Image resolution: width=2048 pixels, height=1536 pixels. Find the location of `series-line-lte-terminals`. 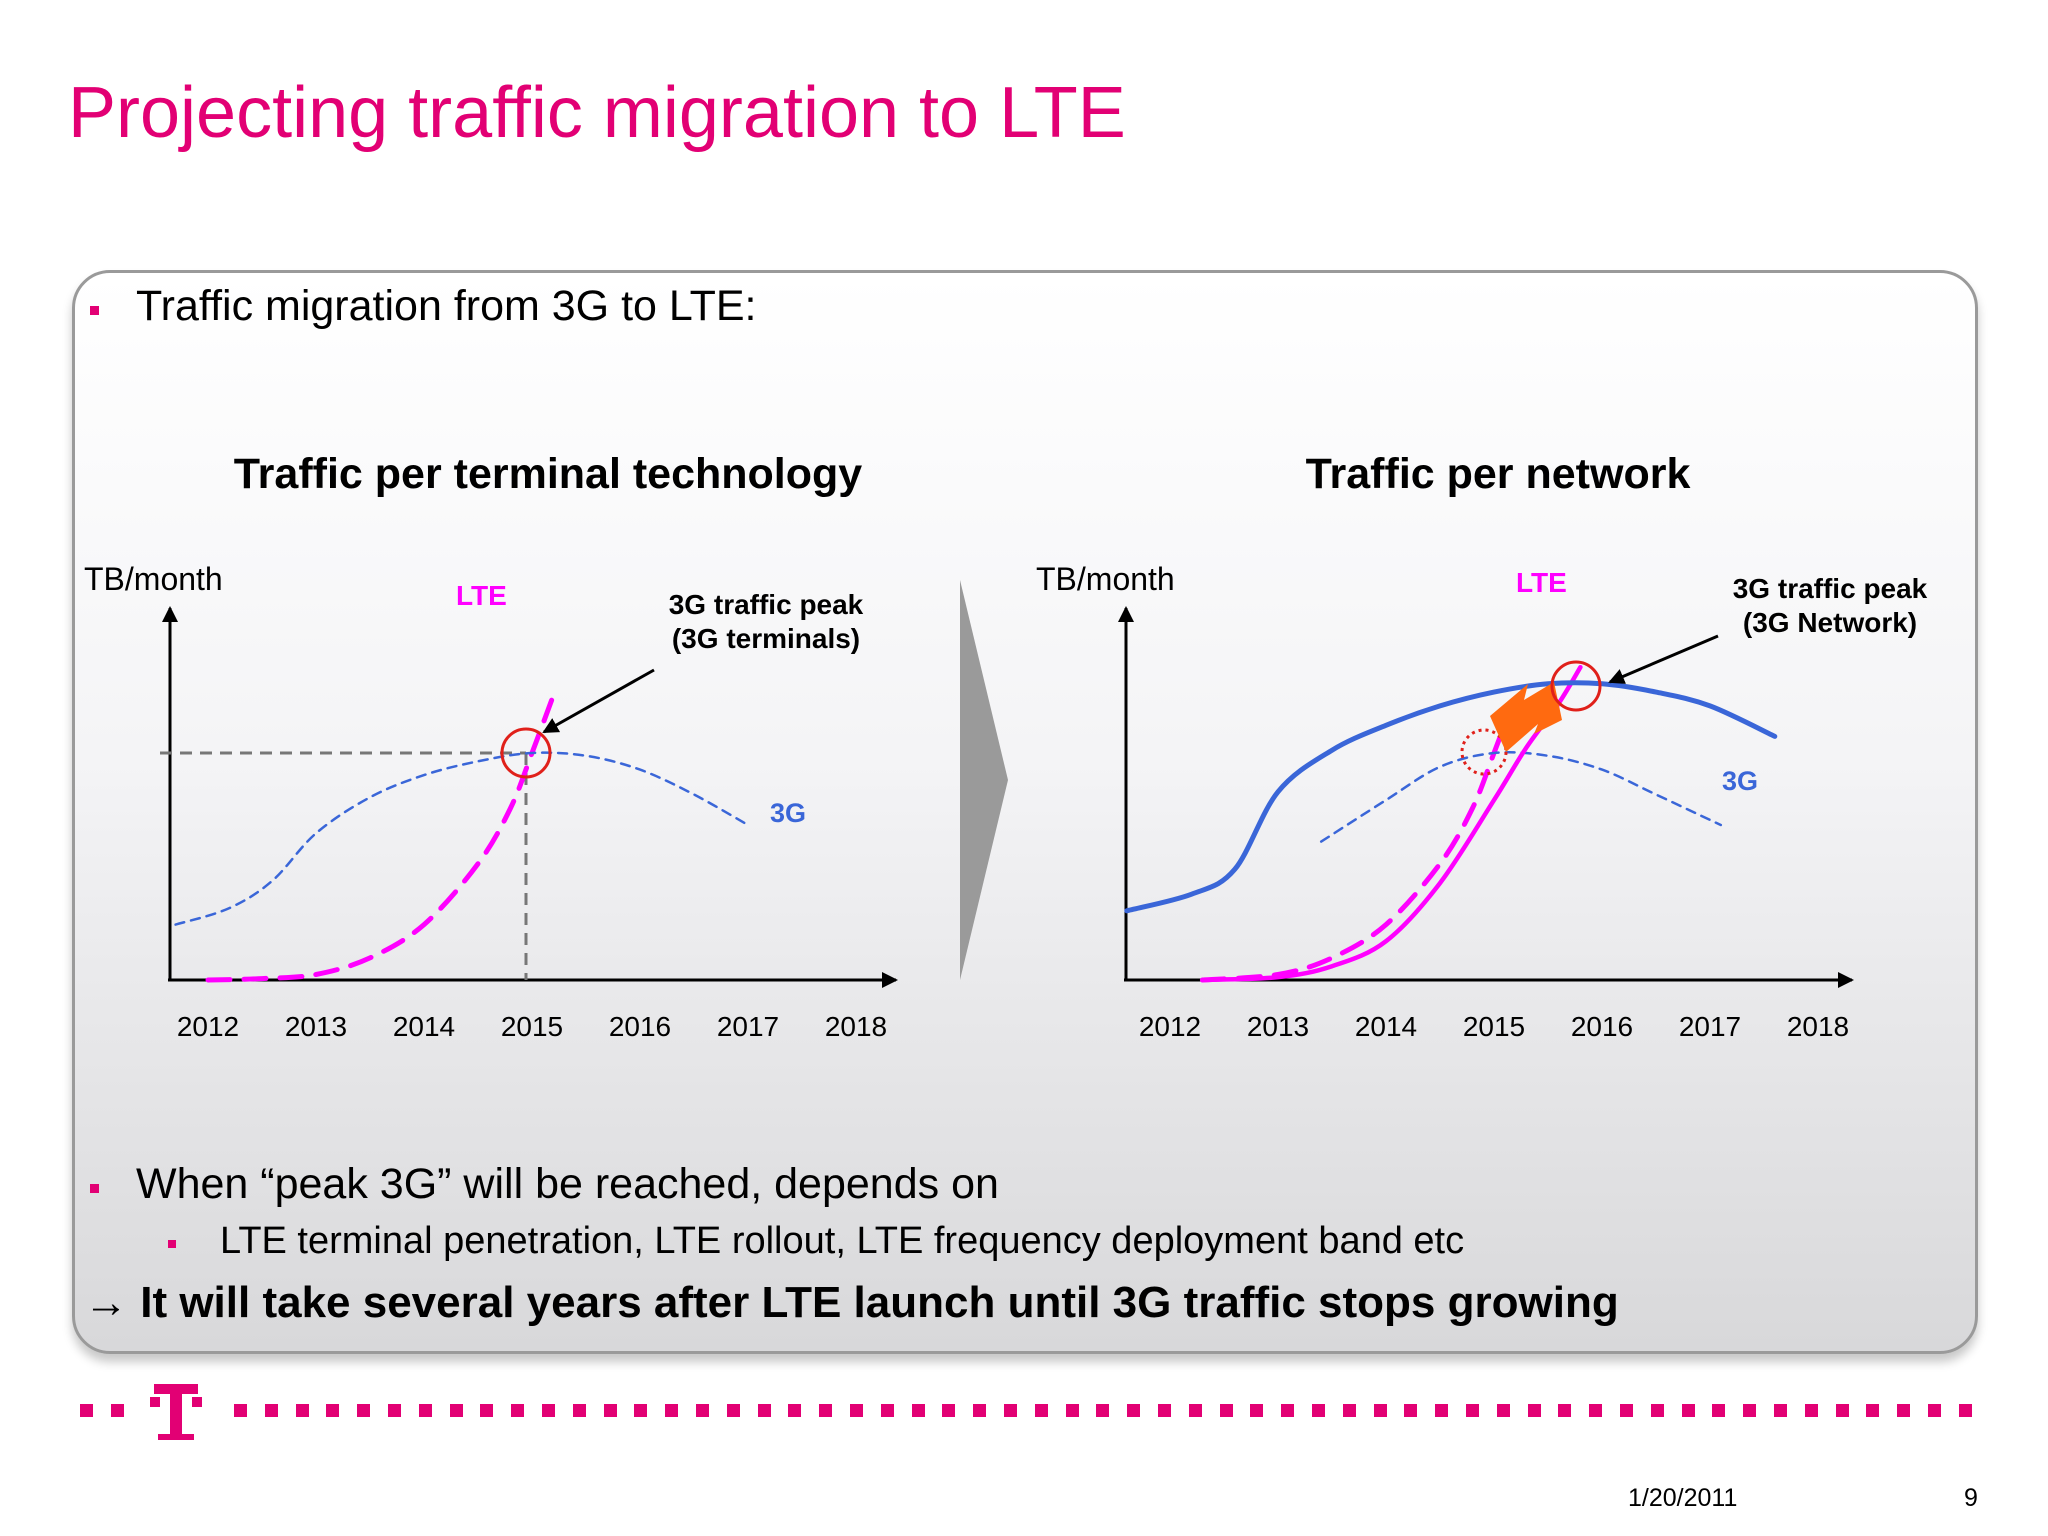

series-line-lte-terminals is located at coordinates (1359, 837).